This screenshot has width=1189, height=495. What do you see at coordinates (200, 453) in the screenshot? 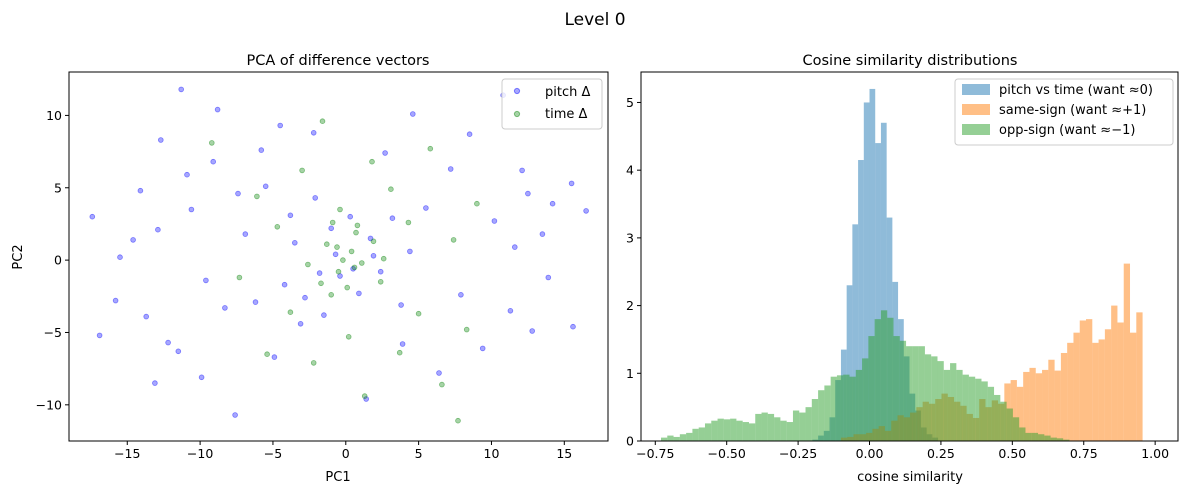
I see `scatter-x-tick-label: −10` at bounding box center [200, 453].